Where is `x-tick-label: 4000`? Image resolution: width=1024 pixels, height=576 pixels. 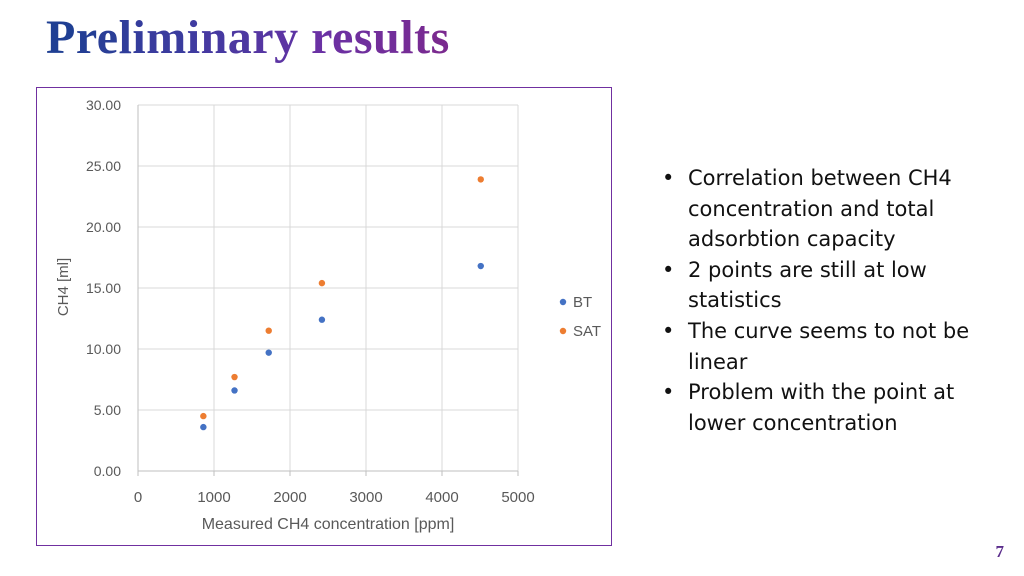 x-tick-label: 4000 is located at coordinates (441, 497).